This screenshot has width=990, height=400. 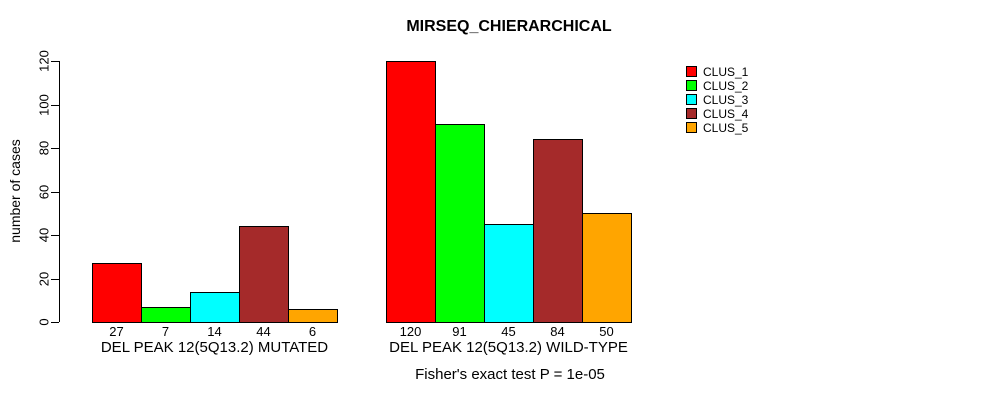 What do you see at coordinates (166, 315) in the screenshot?
I see `bar-clus_2-group1` at bounding box center [166, 315].